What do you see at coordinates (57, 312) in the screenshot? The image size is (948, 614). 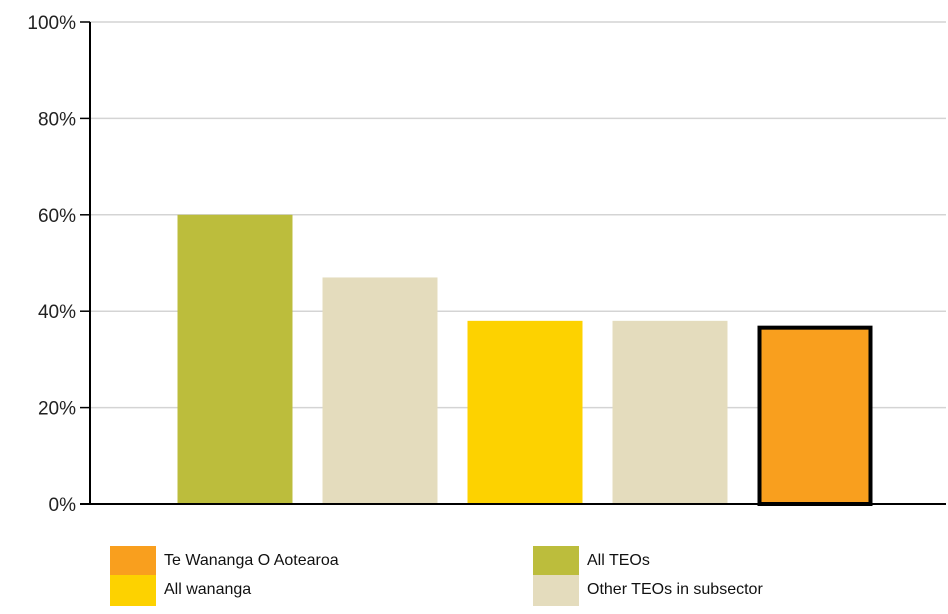 I see `y-tick-label: 40%` at bounding box center [57, 312].